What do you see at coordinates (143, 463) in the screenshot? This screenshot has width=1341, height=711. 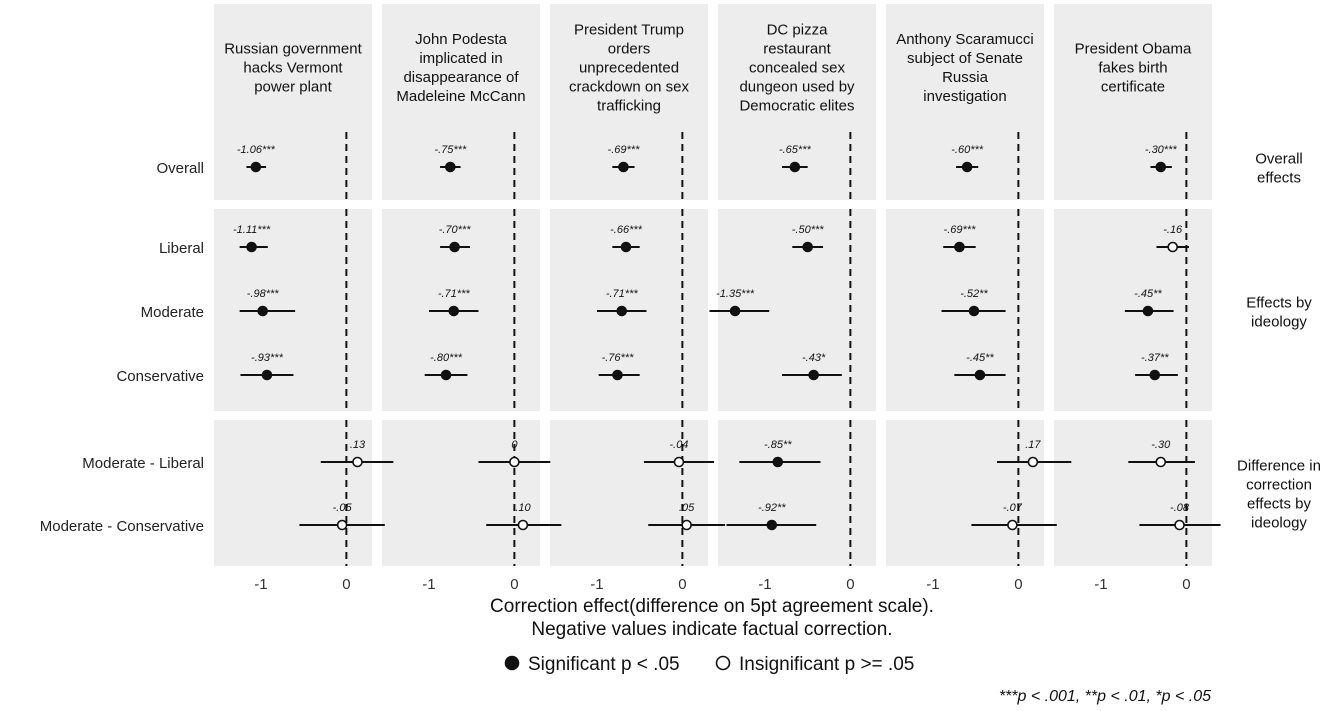 I see `row-label: Moderate - Liberal` at bounding box center [143, 463].